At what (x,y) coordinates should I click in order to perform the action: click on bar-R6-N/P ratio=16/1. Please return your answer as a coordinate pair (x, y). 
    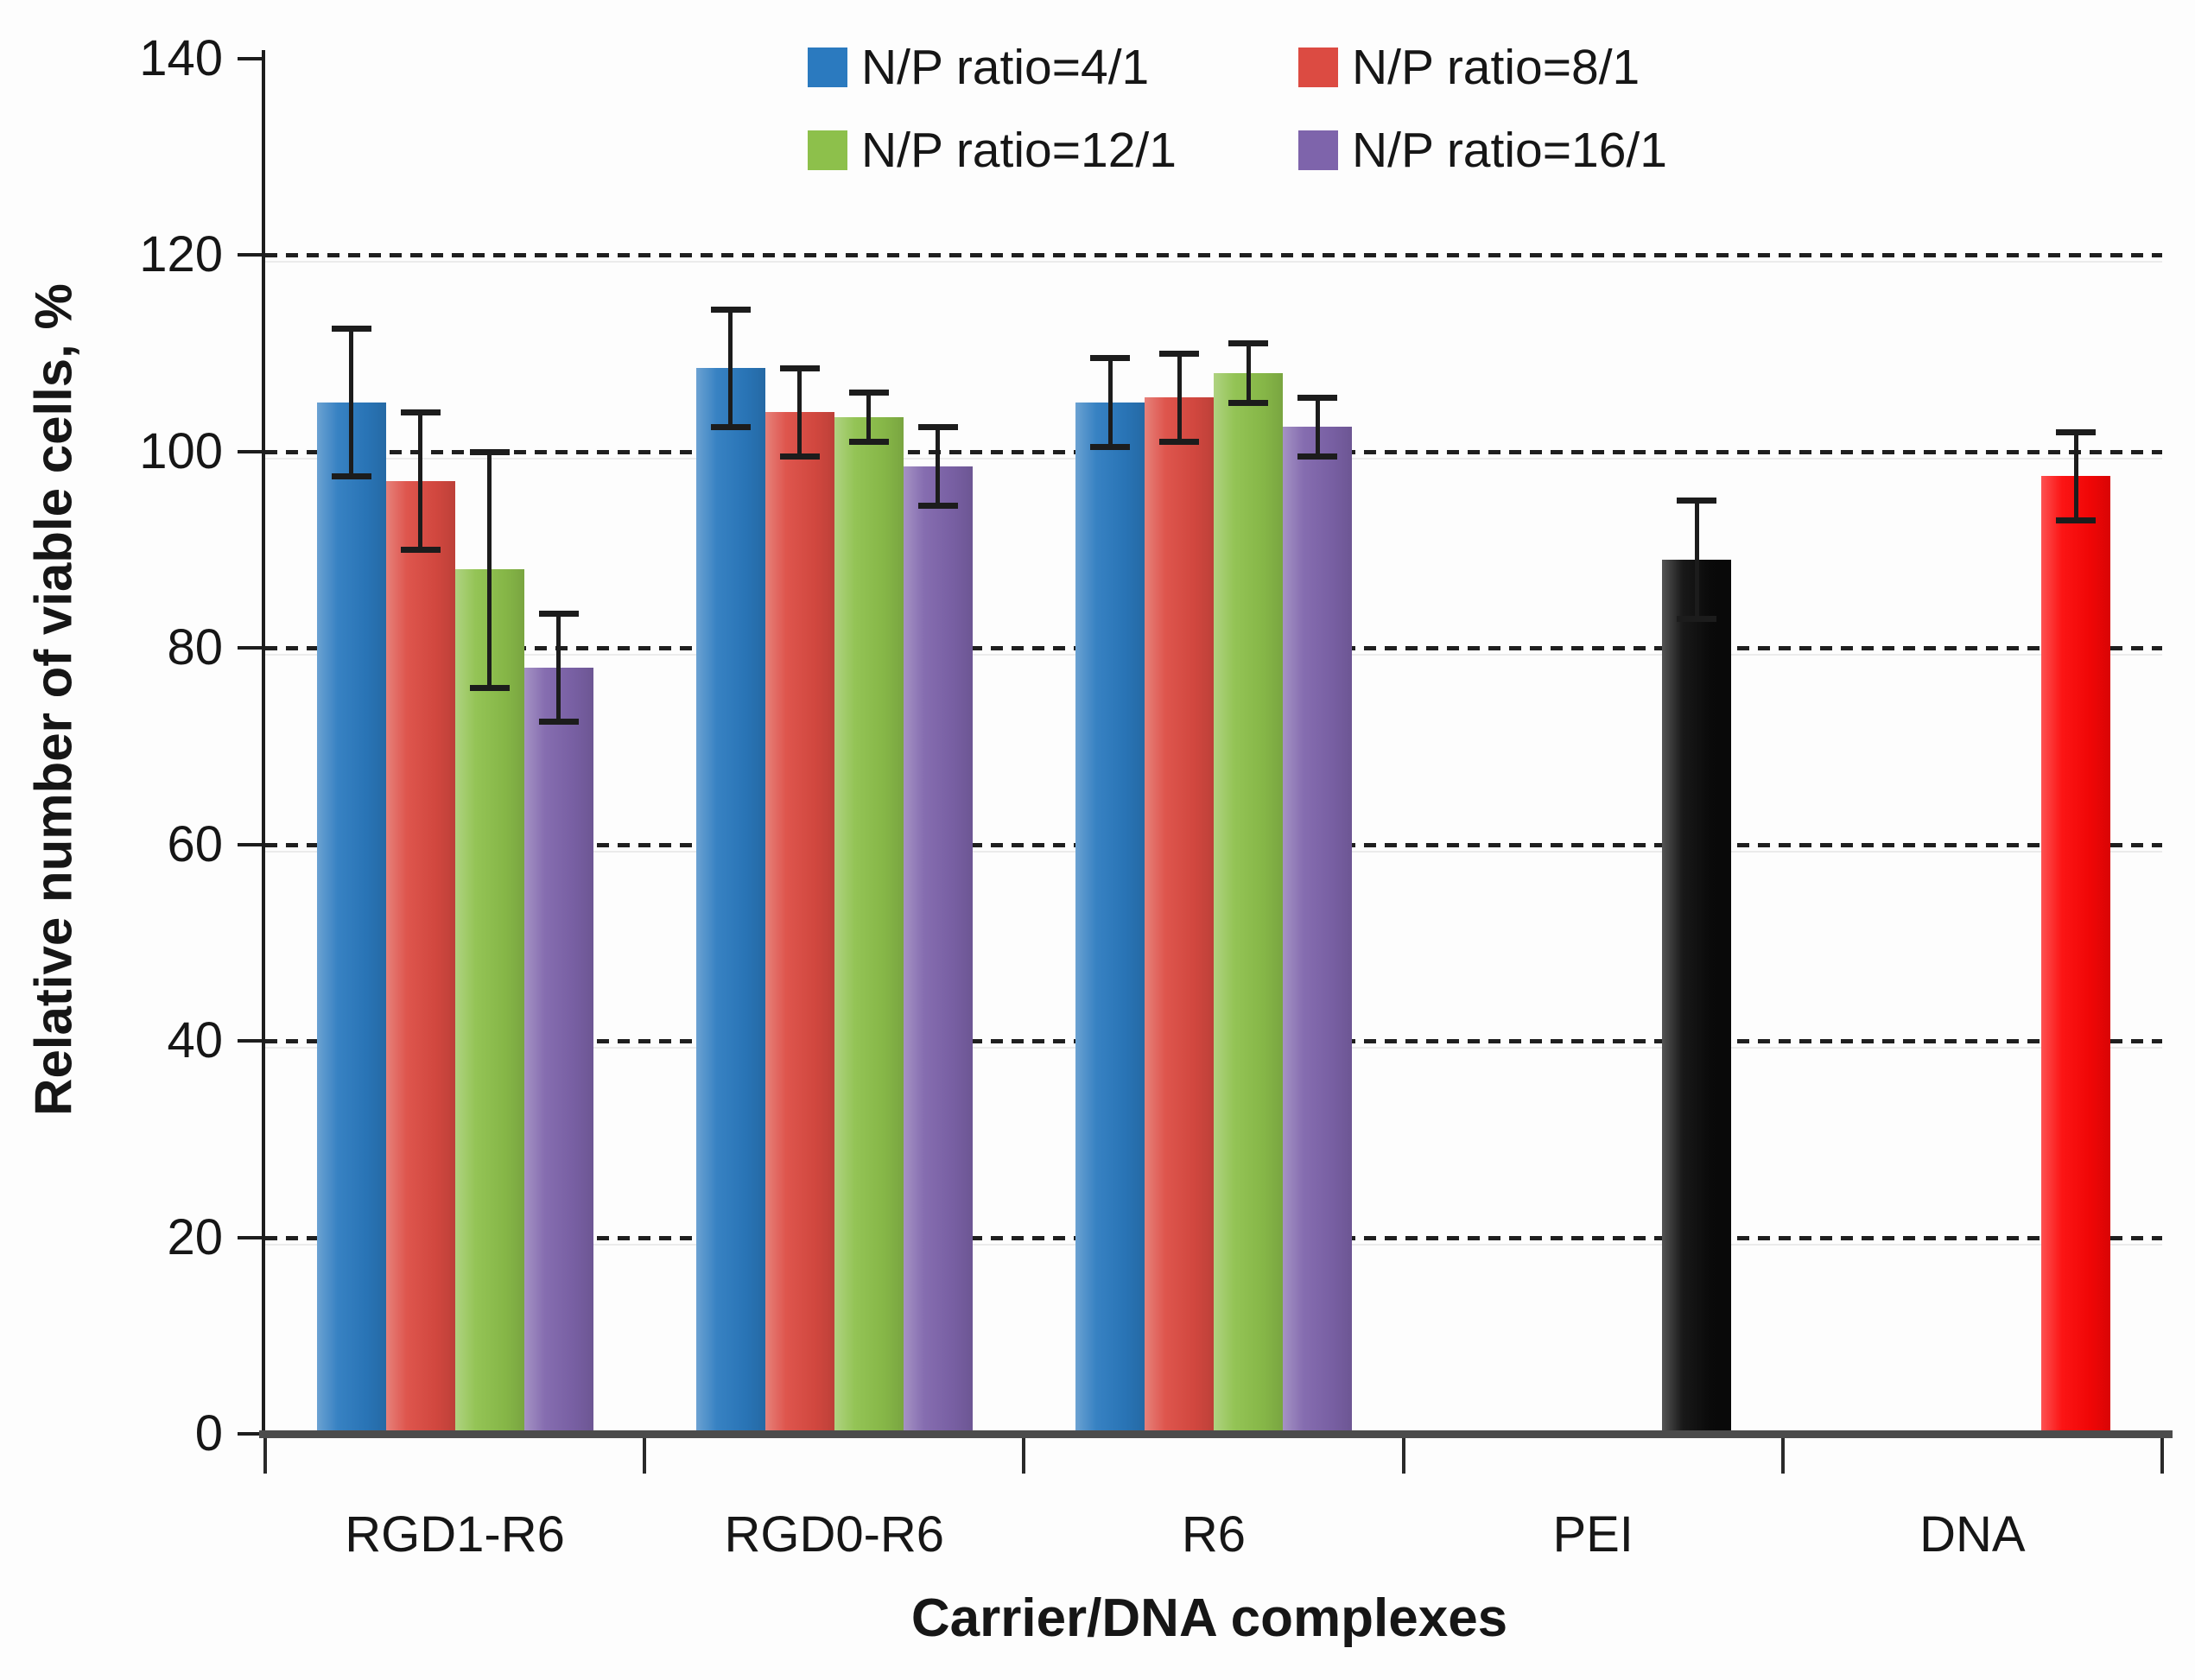
    Looking at the image, I should click on (1317, 931).